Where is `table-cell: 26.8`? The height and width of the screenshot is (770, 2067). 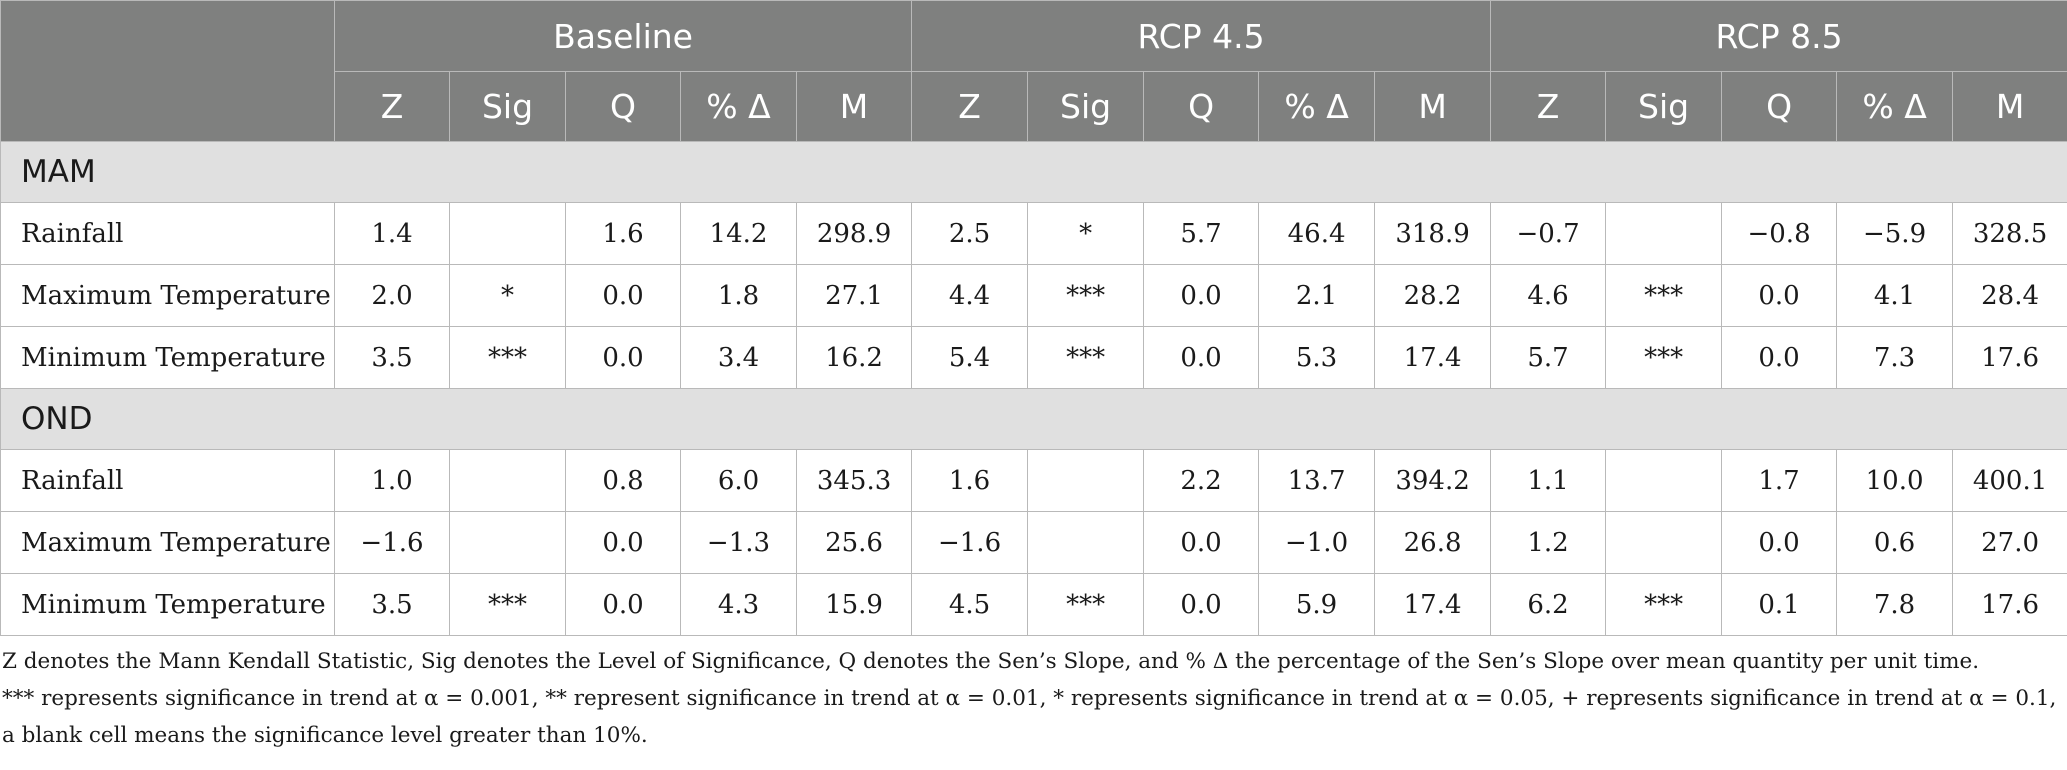
table-cell: 26.8 is located at coordinates (1433, 542).